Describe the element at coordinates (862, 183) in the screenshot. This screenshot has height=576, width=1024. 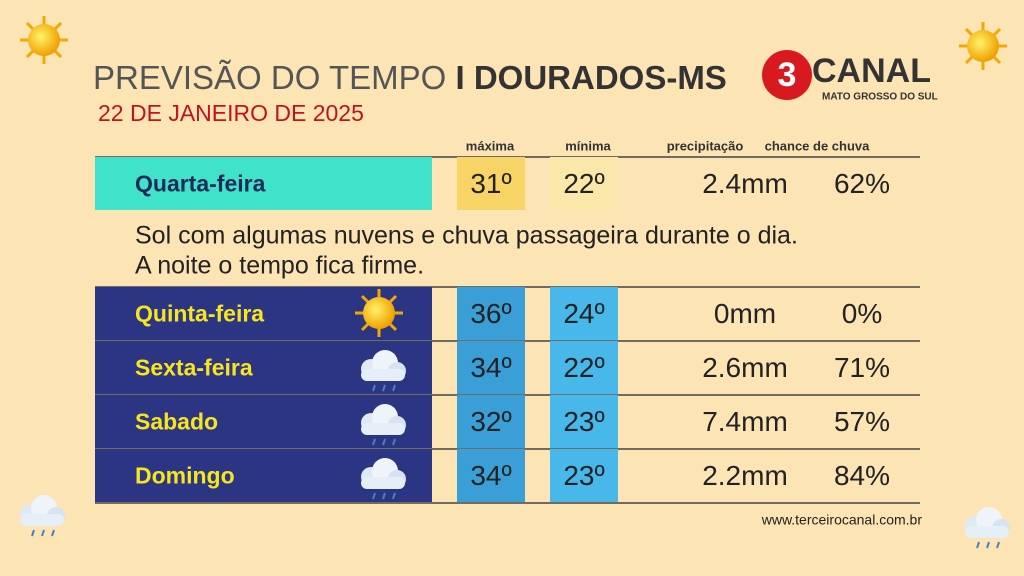
I see `rain-chance: 62%` at that location.